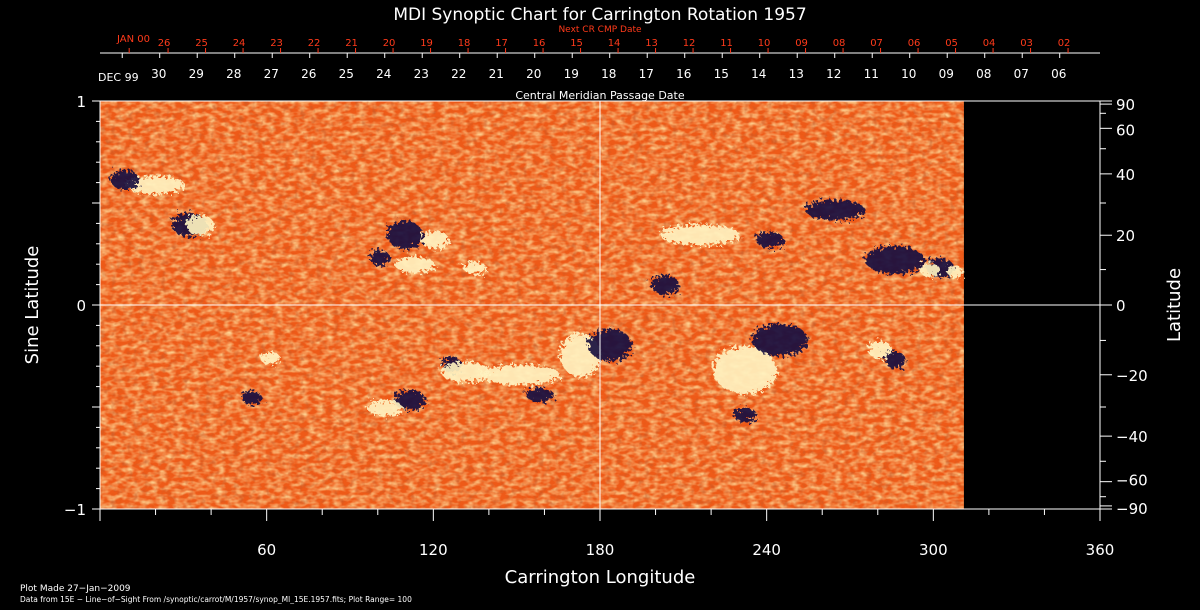  What do you see at coordinates (426, 43) in the screenshot?
I see `next-cr-day-label: 19` at bounding box center [426, 43].